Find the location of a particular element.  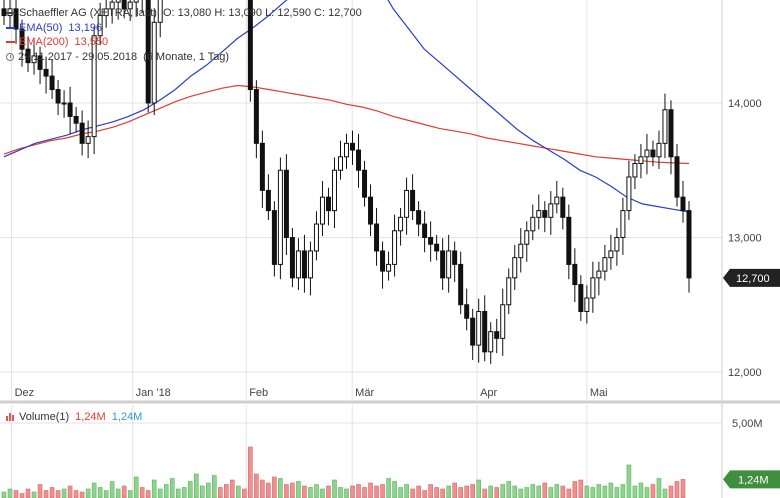

legend-ema200-label: EMA(200) is located at coordinates (44, 42).